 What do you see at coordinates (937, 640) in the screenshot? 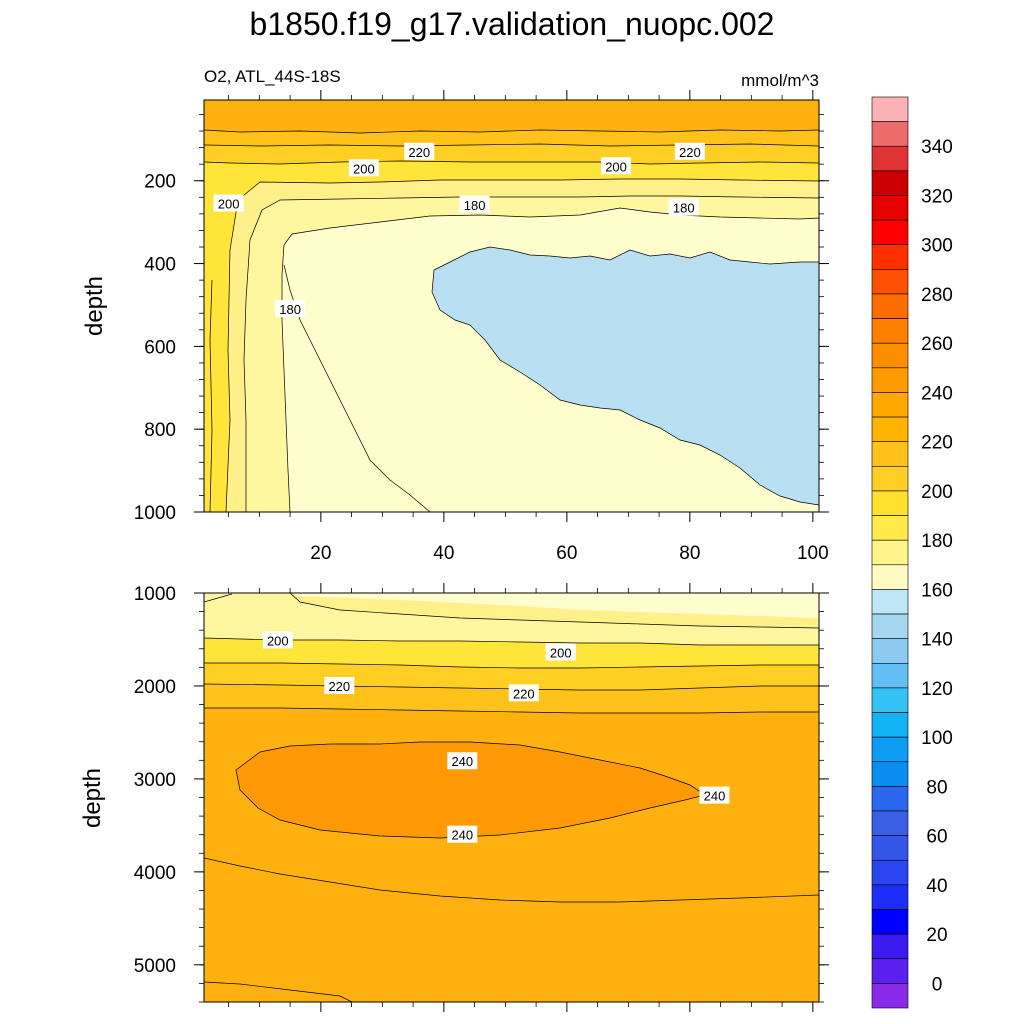
I see `colorbar-label: 140` at bounding box center [937, 640].